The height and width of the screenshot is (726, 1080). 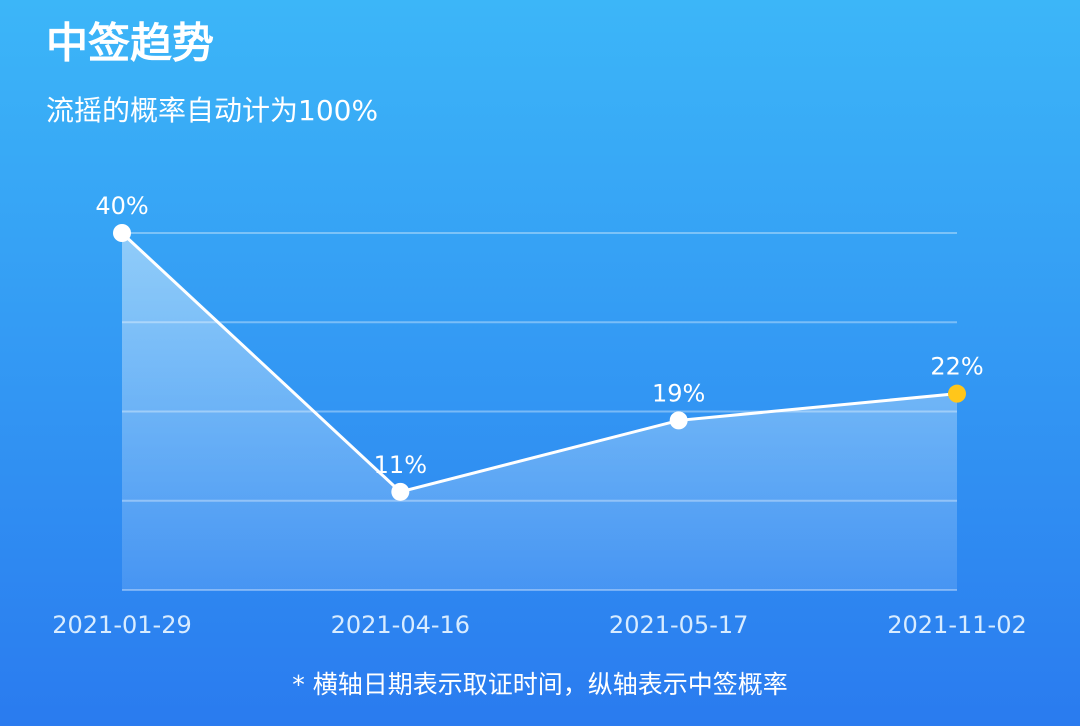 What do you see at coordinates (678, 393) in the screenshot?
I see `data-label: 19%` at bounding box center [678, 393].